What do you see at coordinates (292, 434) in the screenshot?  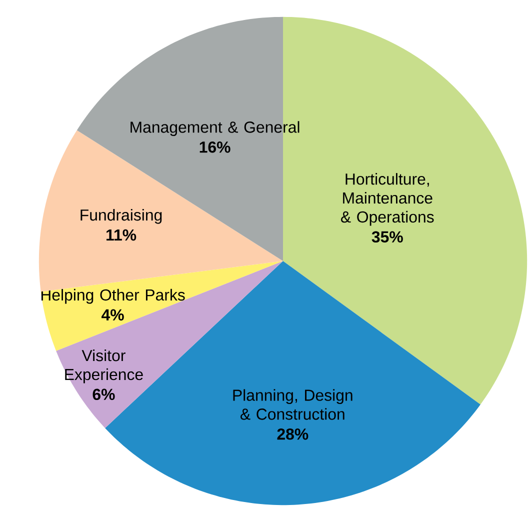 I see `data-label: 28%` at bounding box center [292, 434].